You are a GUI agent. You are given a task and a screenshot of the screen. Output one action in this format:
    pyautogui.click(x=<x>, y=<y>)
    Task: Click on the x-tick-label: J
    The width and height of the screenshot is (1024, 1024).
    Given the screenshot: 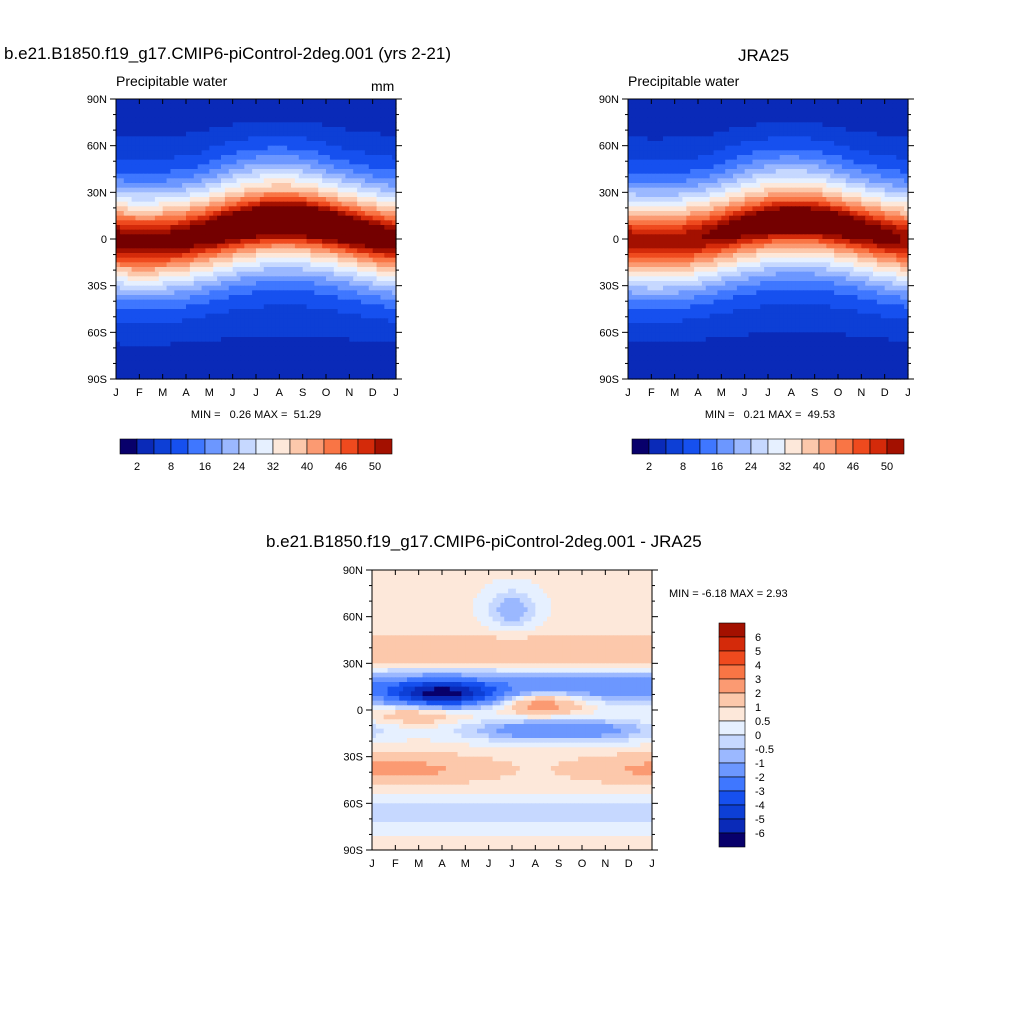 What is the action you would take?
    pyautogui.click(x=116, y=393)
    